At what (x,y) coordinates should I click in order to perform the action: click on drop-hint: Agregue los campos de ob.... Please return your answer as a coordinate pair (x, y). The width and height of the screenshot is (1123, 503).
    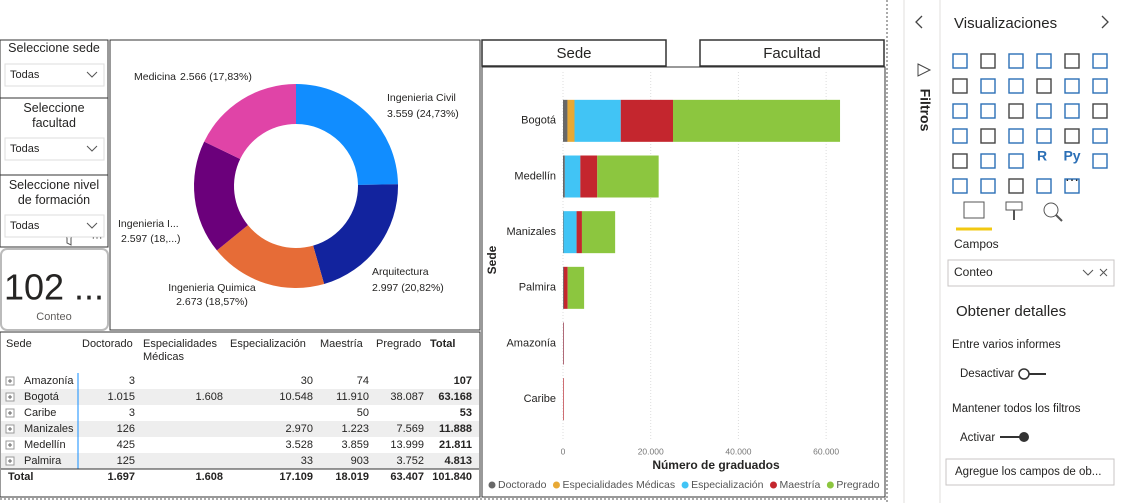
    Looking at the image, I should click on (1028, 472).